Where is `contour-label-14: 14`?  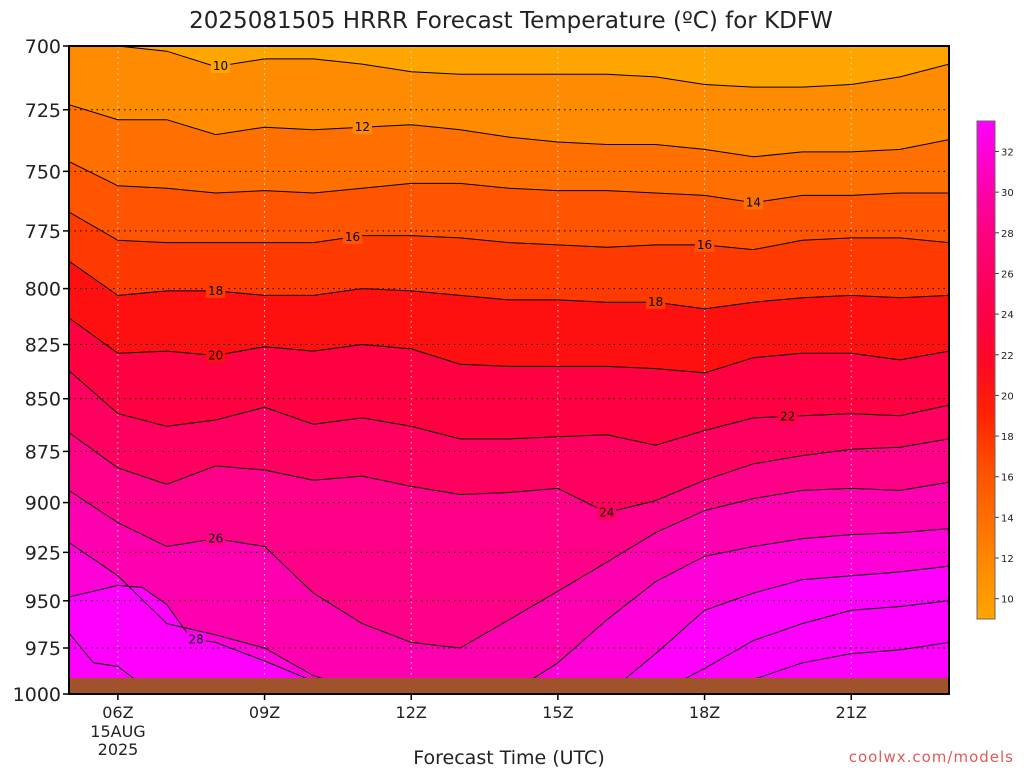 contour-label-14: 14 is located at coordinates (753, 203).